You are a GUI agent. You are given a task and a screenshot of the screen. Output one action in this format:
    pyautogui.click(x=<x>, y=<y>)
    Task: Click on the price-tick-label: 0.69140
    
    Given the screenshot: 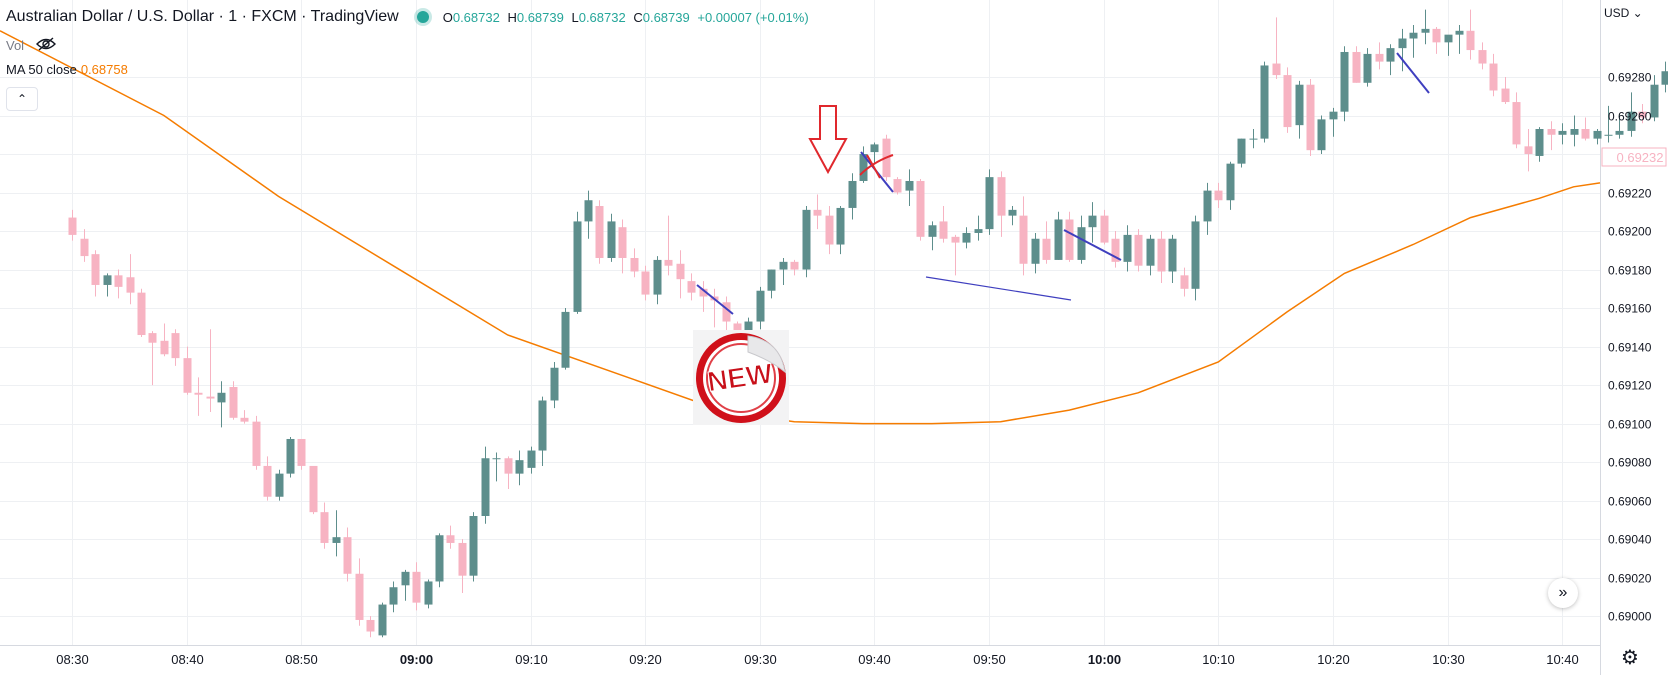 What is the action you would take?
    pyautogui.click(x=1630, y=348)
    